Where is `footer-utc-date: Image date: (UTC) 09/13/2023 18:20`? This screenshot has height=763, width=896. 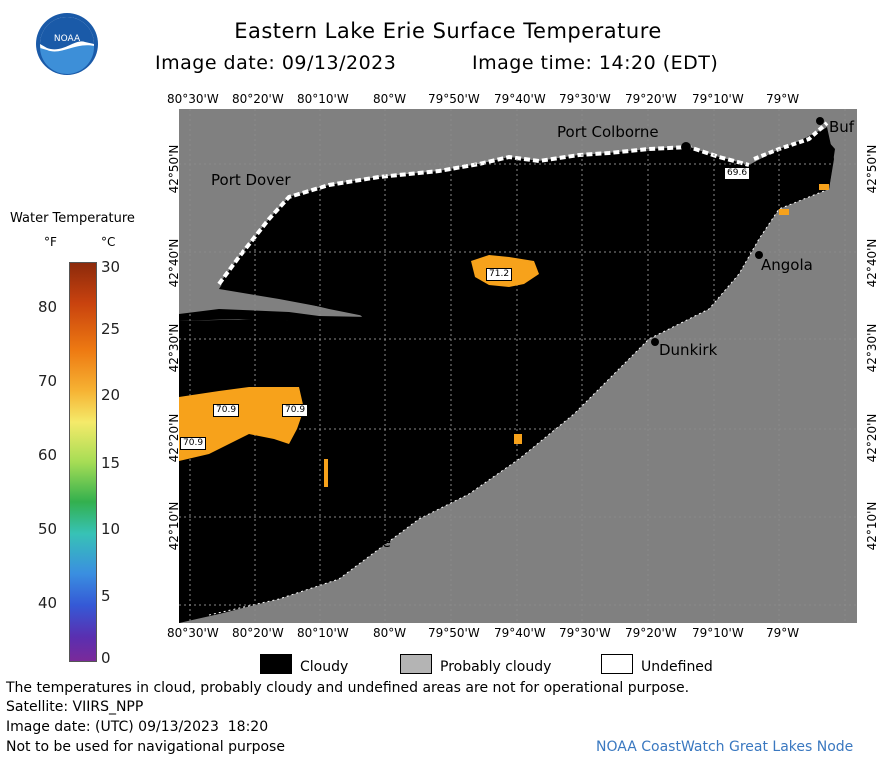
footer-utc-date: Image date: (UTC) 09/13/2023 18:20 is located at coordinates (137, 727).